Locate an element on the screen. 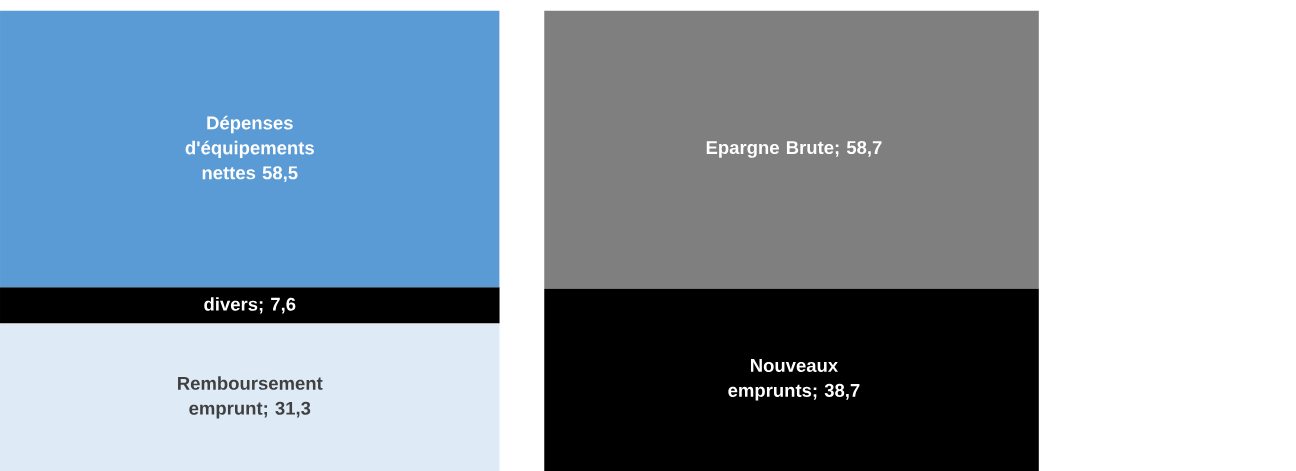 The image size is (1296, 471). data-label: Remboursement emprunt; 31,3 is located at coordinates (250, 397).